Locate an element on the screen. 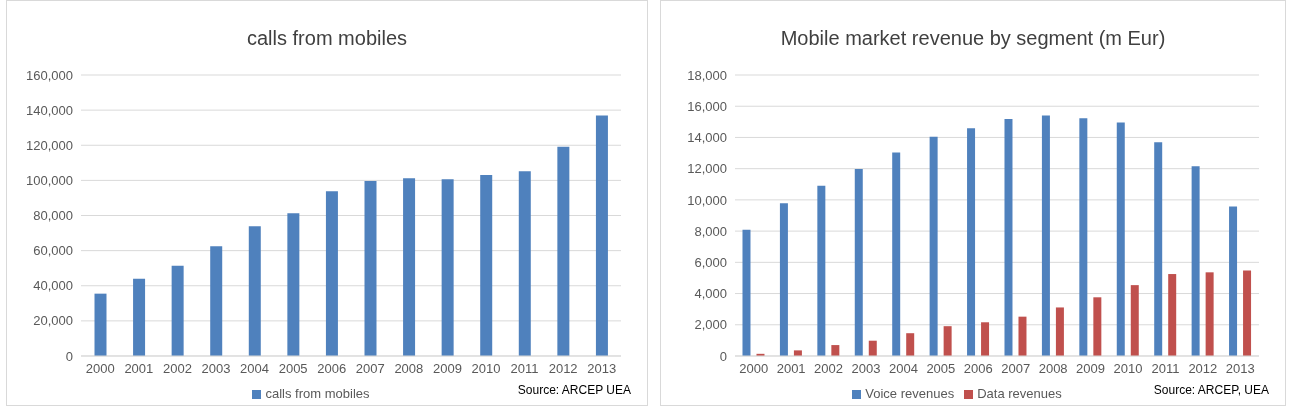  legend-label: Data revenues is located at coordinates (1019, 393).